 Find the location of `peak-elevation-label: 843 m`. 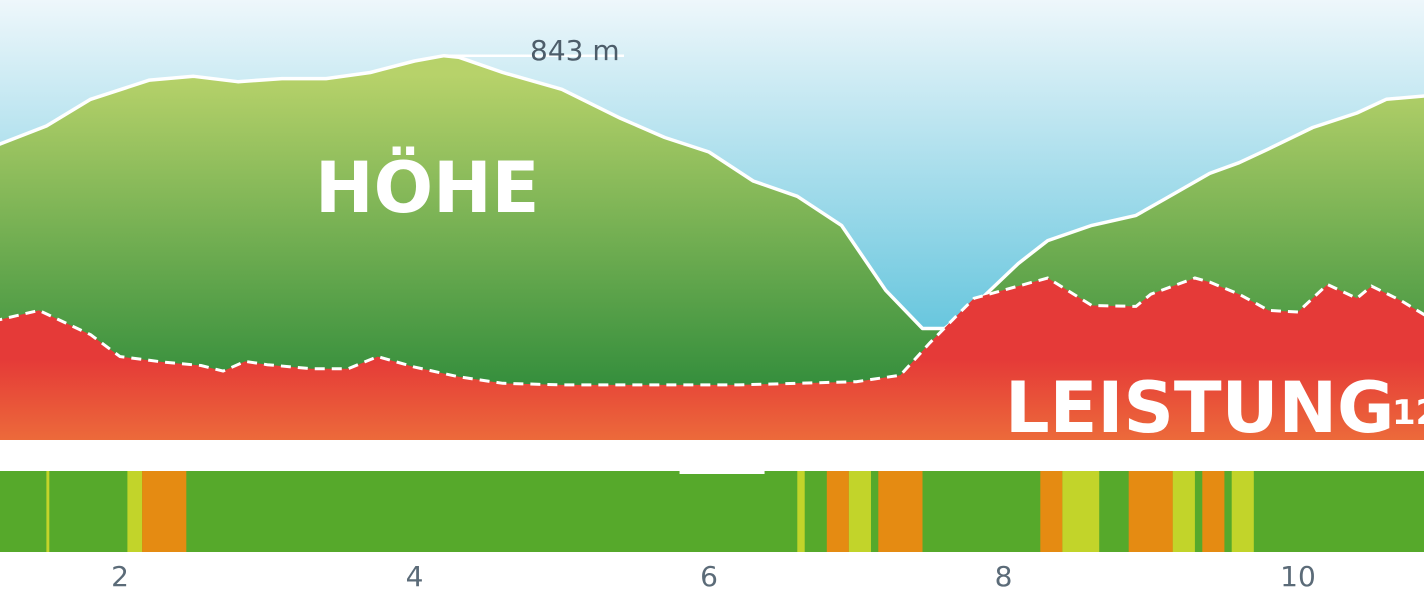

peak-elevation-label: 843 m is located at coordinates (575, 50).